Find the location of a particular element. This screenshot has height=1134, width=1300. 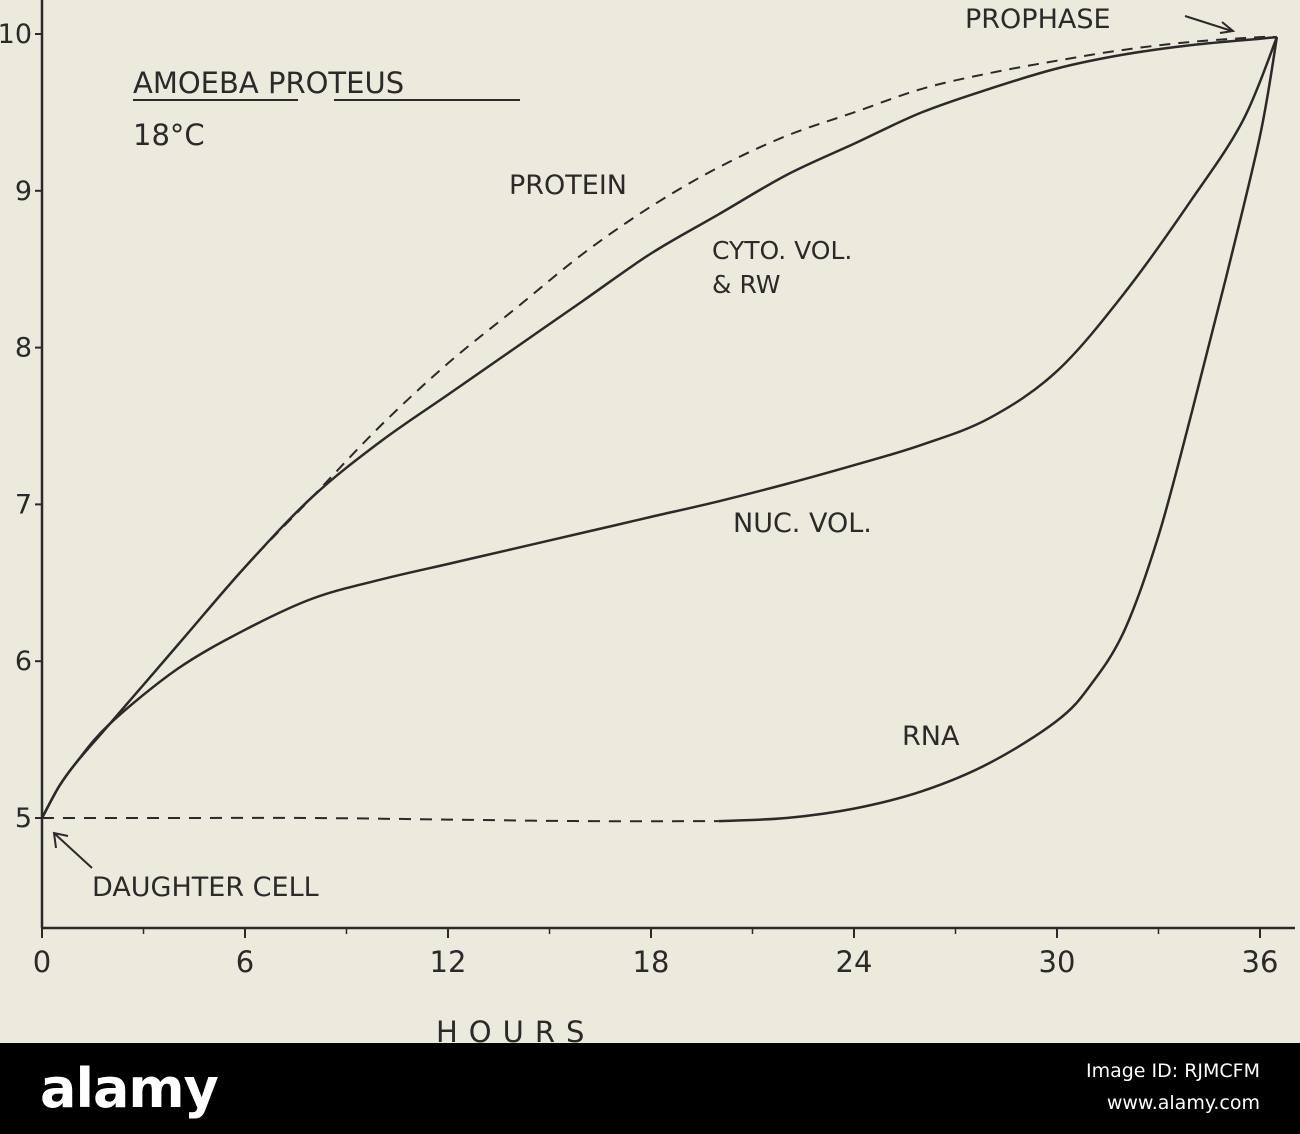

y-tick-label: 6 is located at coordinates (23, 661).